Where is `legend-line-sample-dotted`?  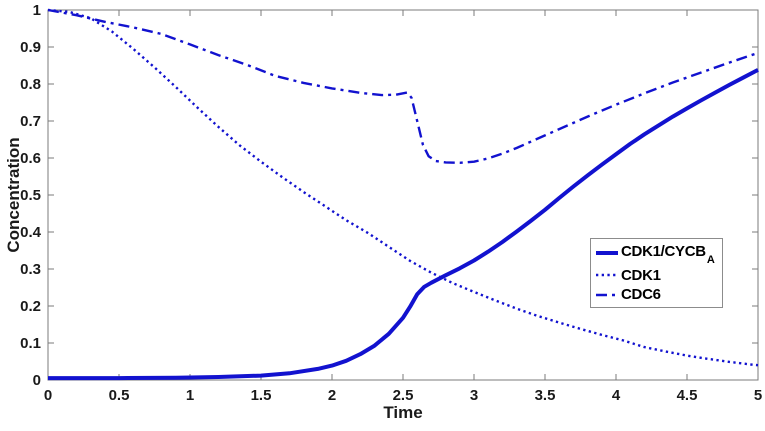
legend-line-sample-dotted is located at coordinates (607, 275).